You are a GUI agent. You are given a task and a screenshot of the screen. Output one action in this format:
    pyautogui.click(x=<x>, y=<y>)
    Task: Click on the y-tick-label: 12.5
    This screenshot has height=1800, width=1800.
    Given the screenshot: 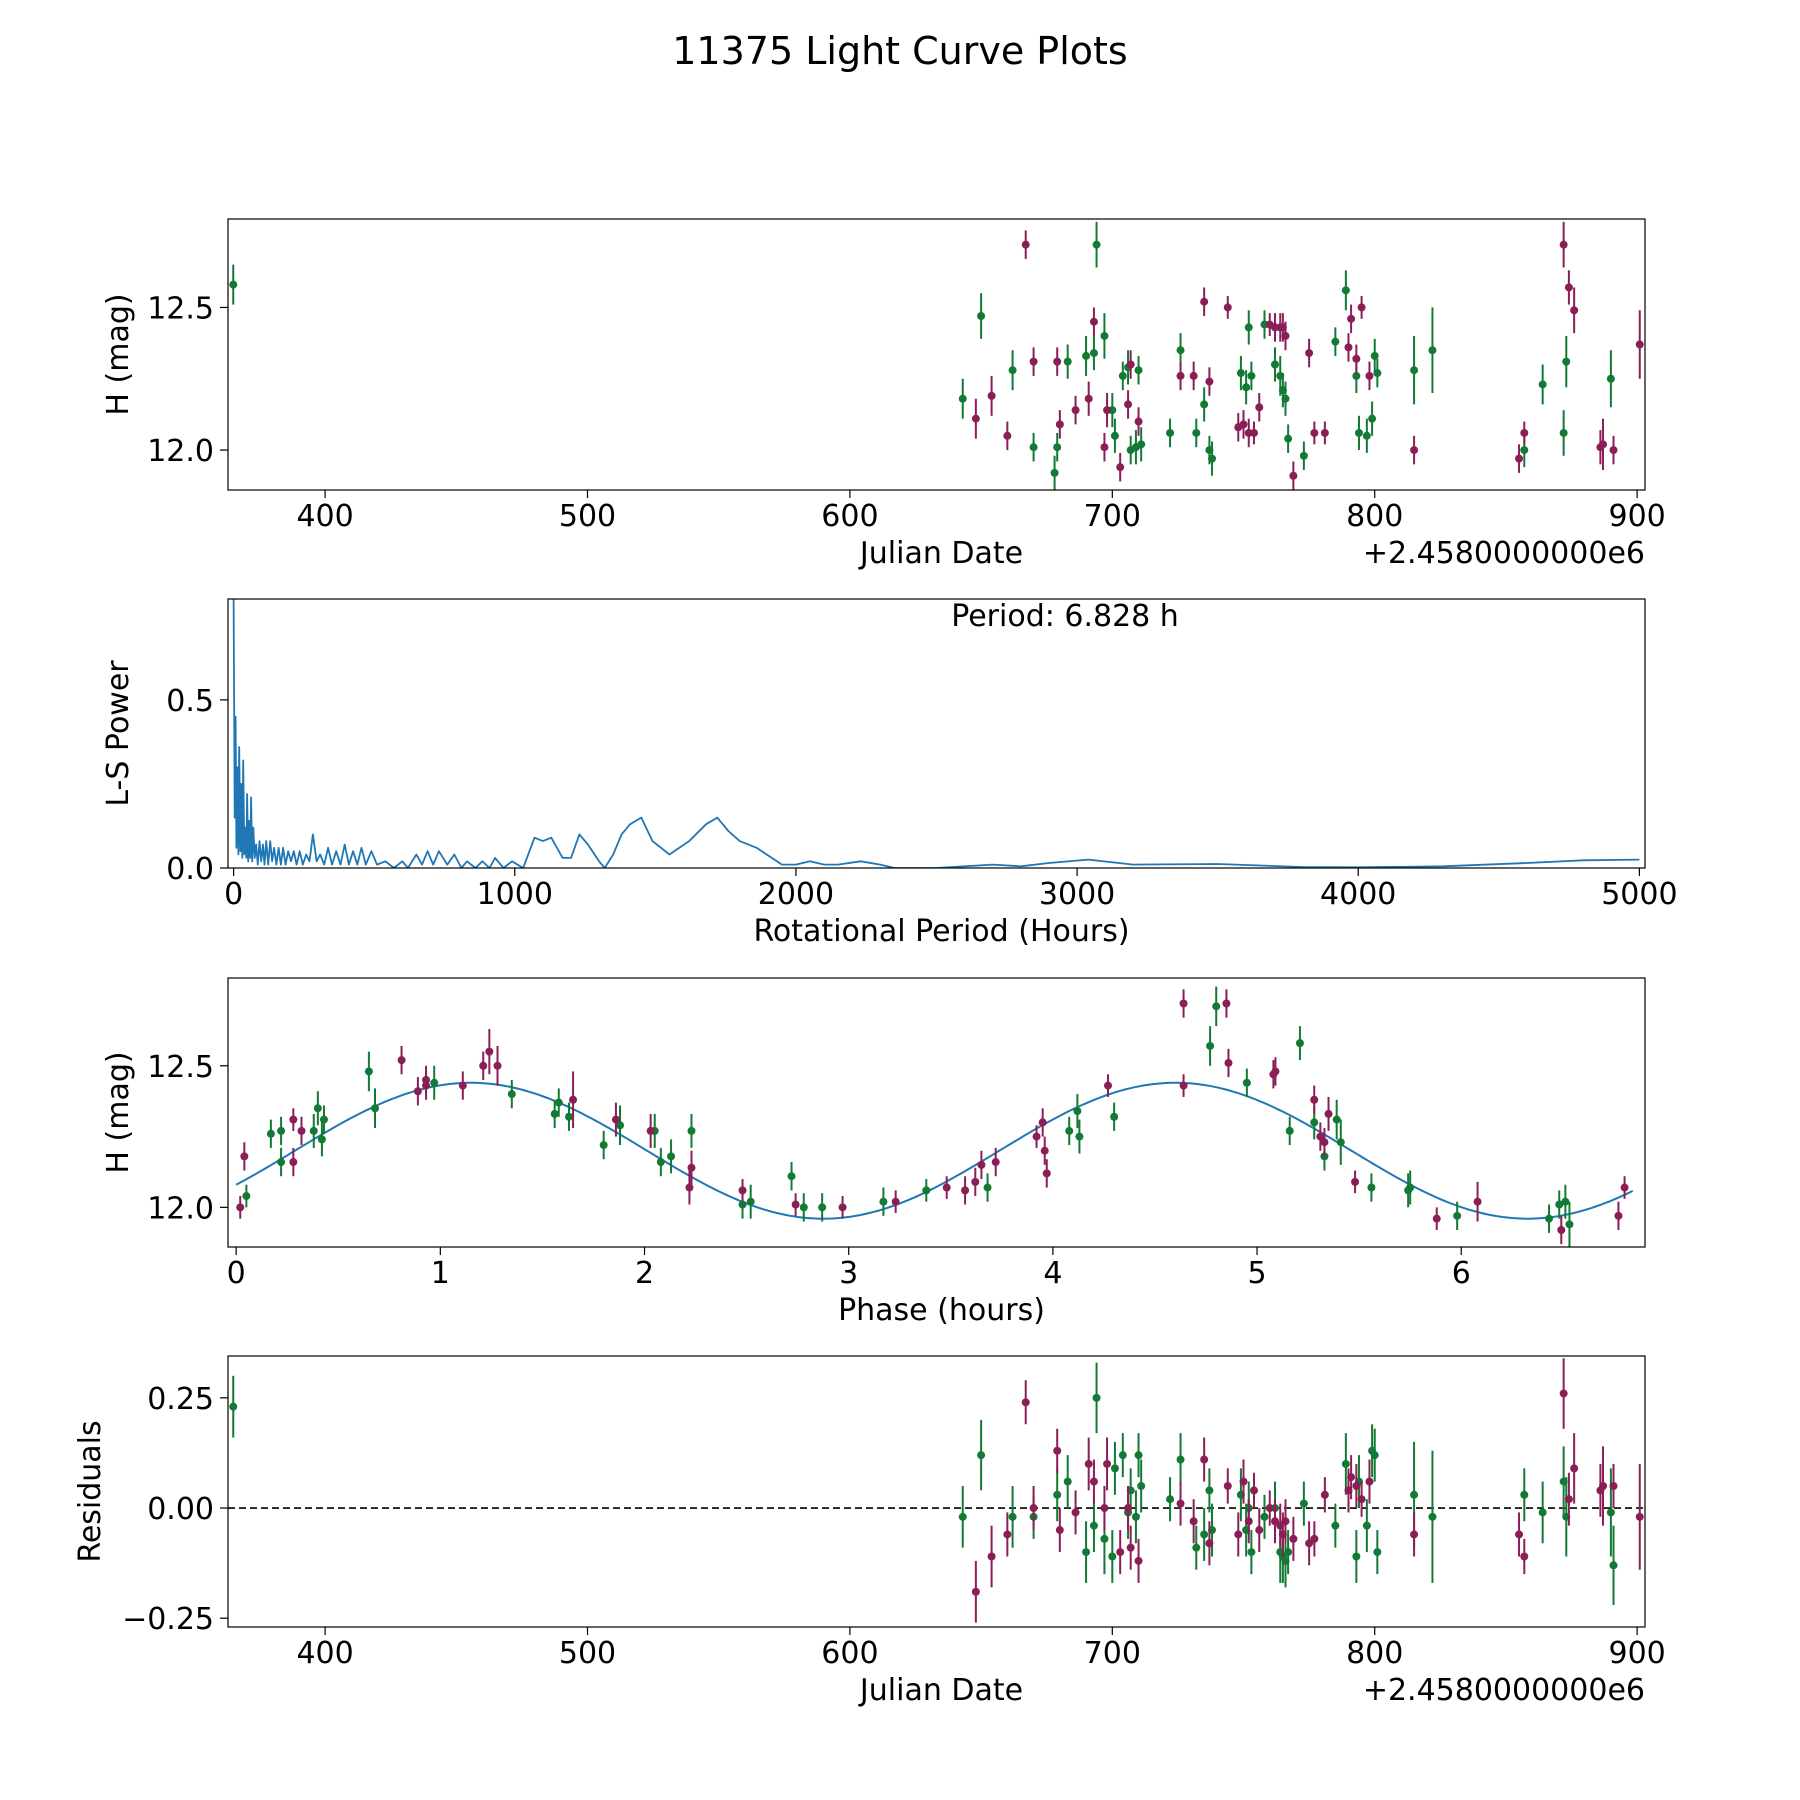 What is the action you would take?
    pyautogui.click(x=180, y=308)
    